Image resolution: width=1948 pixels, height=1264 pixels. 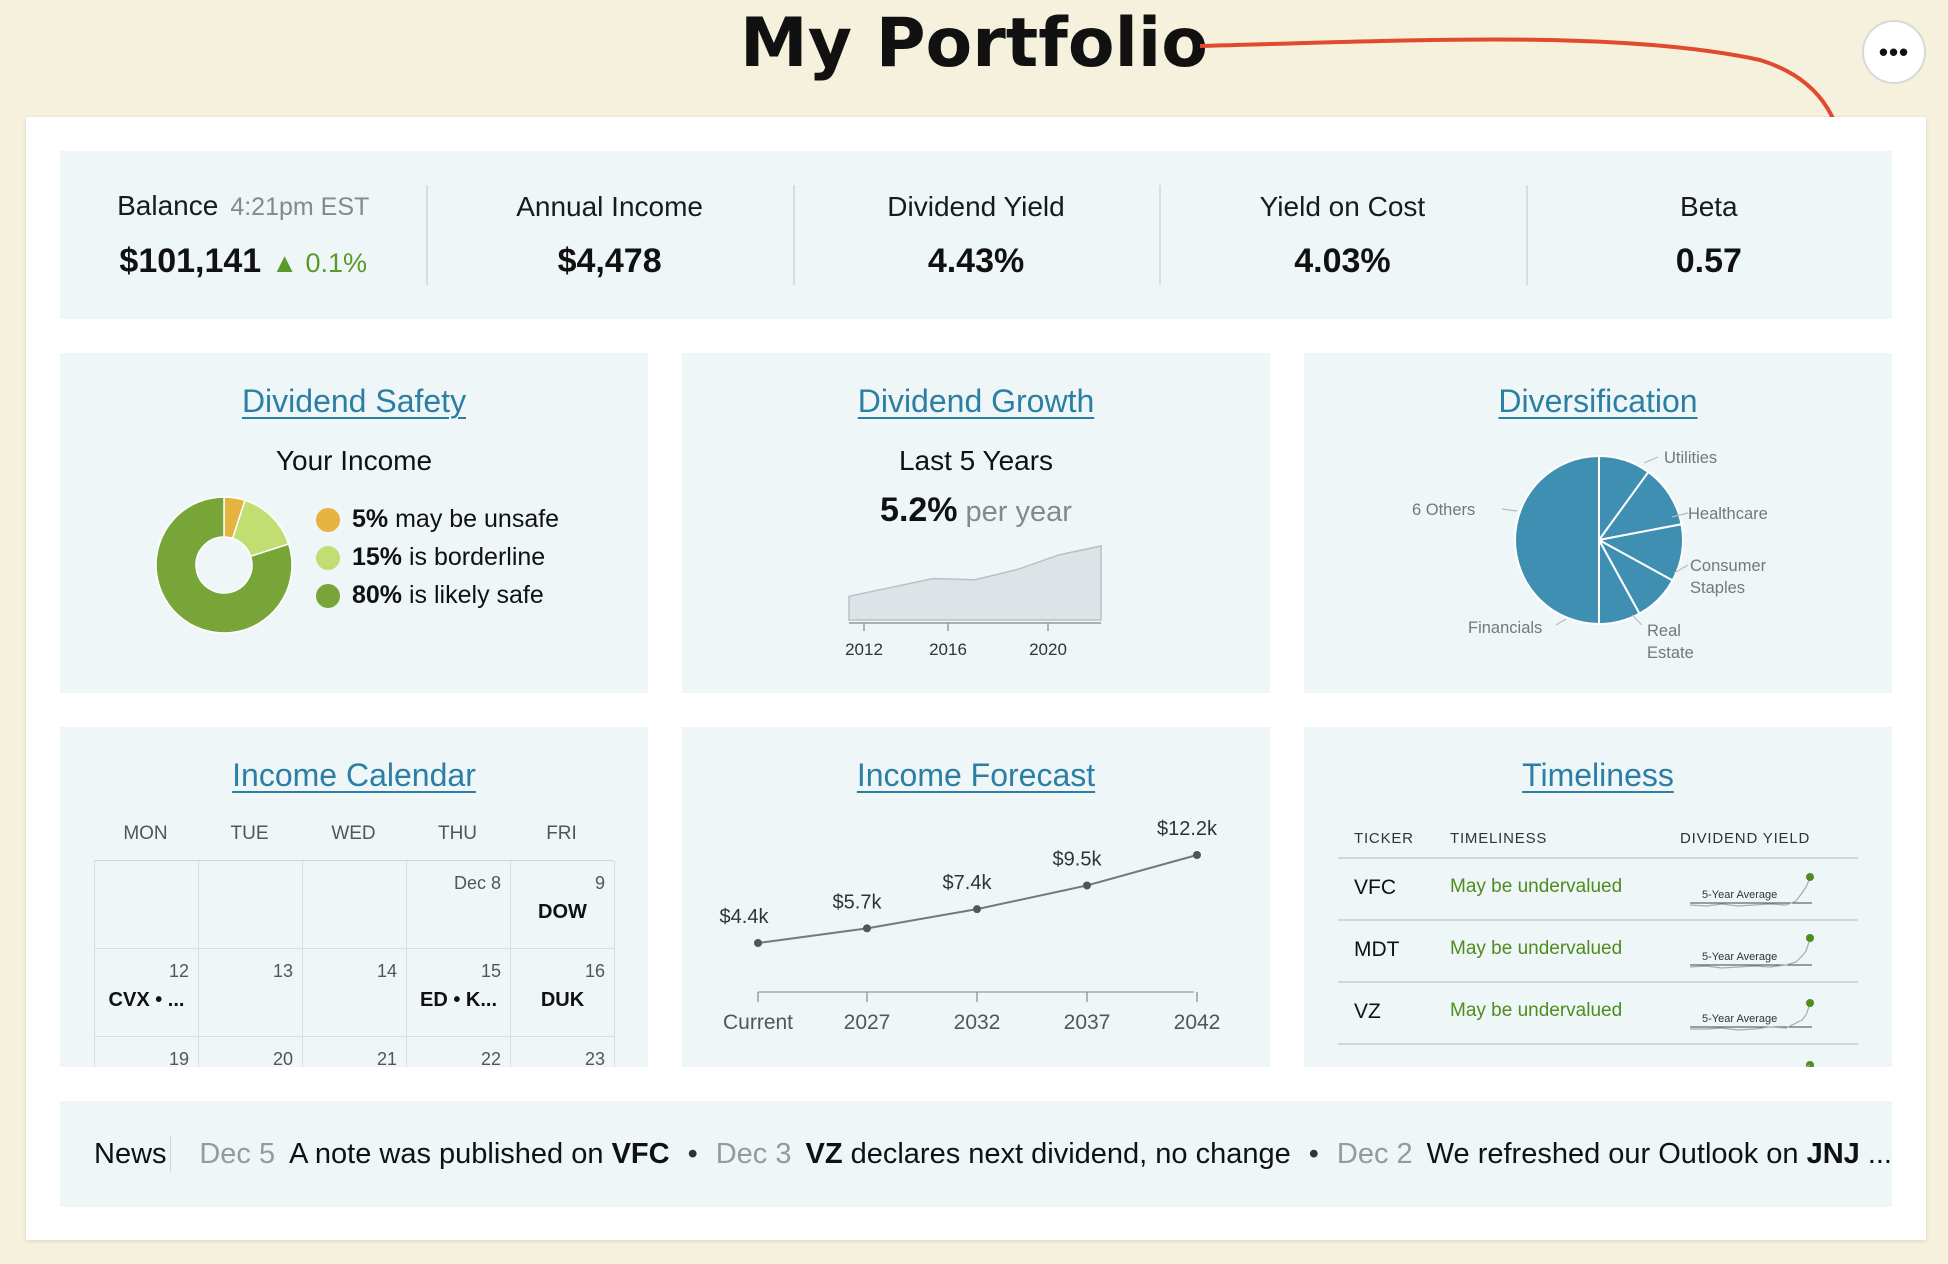 I want to click on more-options-button: •••, so click(x=1894, y=52).